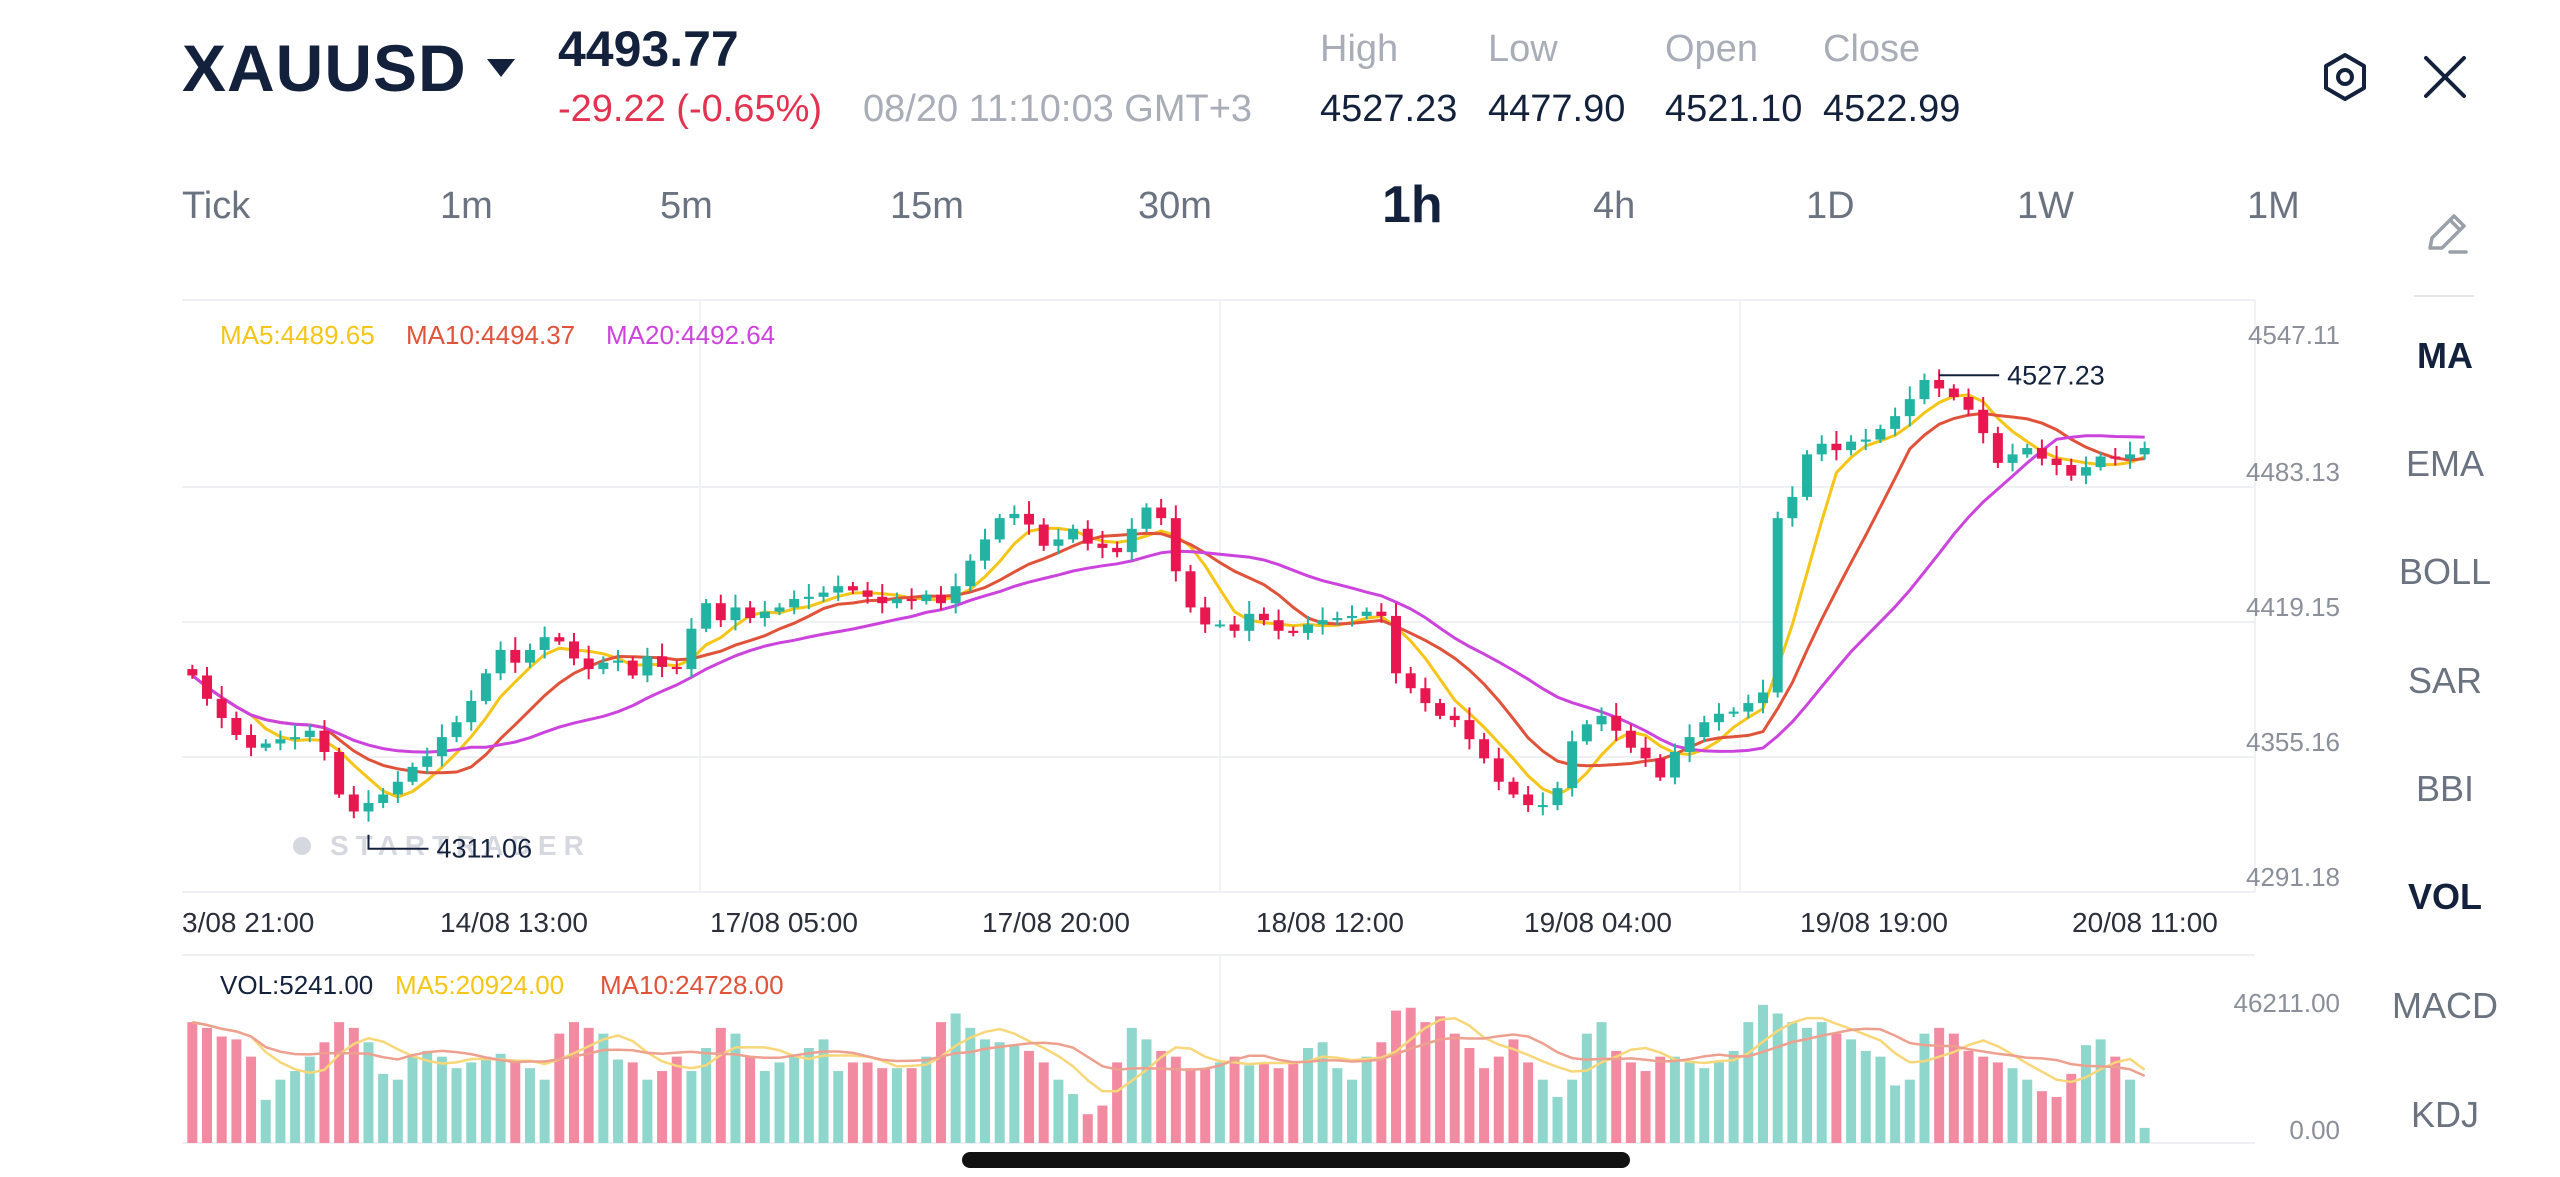  Describe the element at coordinates (1058, 109) in the screenshot. I see `quote-timestamp: 08/20 11:10:03 GMT+3` at that location.